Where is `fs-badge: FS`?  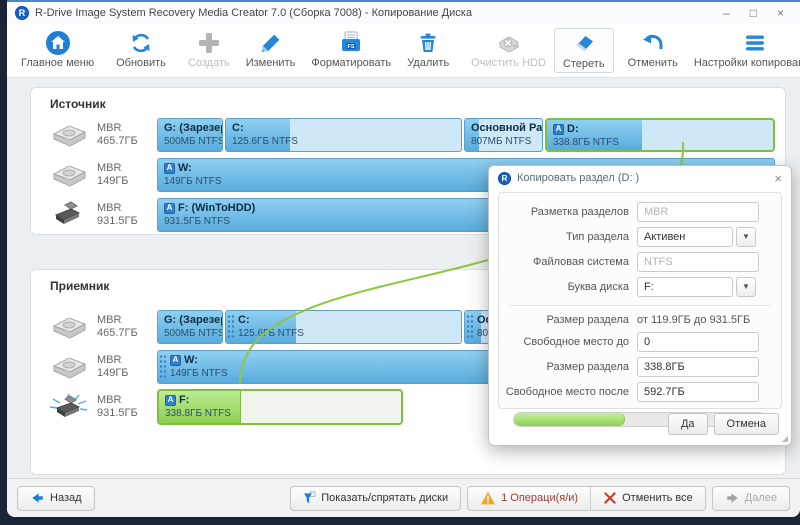
fs-badge: FS is located at coordinates (351, 47).